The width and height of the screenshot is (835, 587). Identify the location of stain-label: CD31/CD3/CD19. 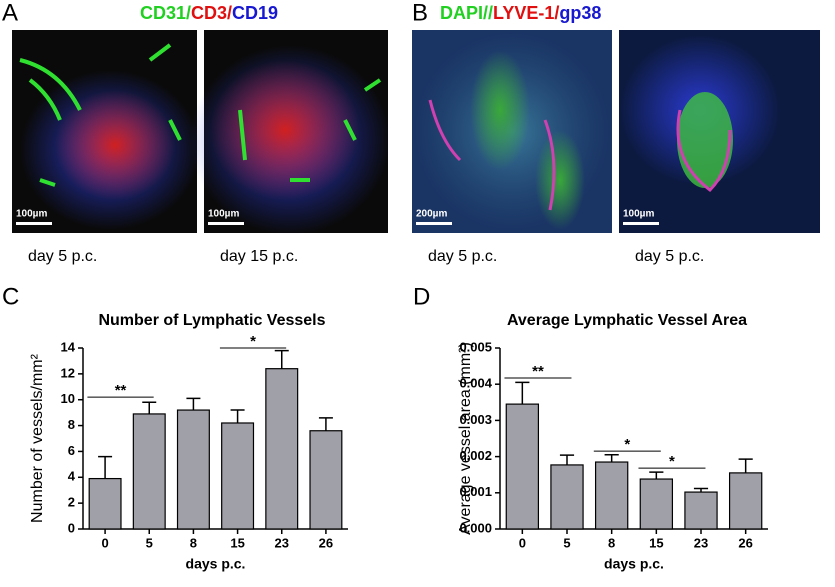
(209, 13).